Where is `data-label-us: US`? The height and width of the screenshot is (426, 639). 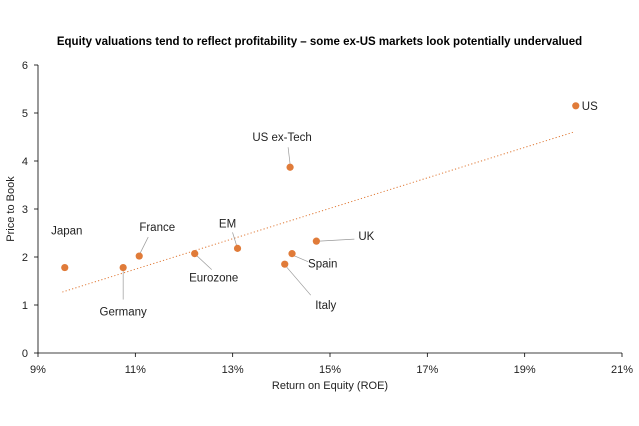
data-label-us: US is located at coordinates (590, 107).